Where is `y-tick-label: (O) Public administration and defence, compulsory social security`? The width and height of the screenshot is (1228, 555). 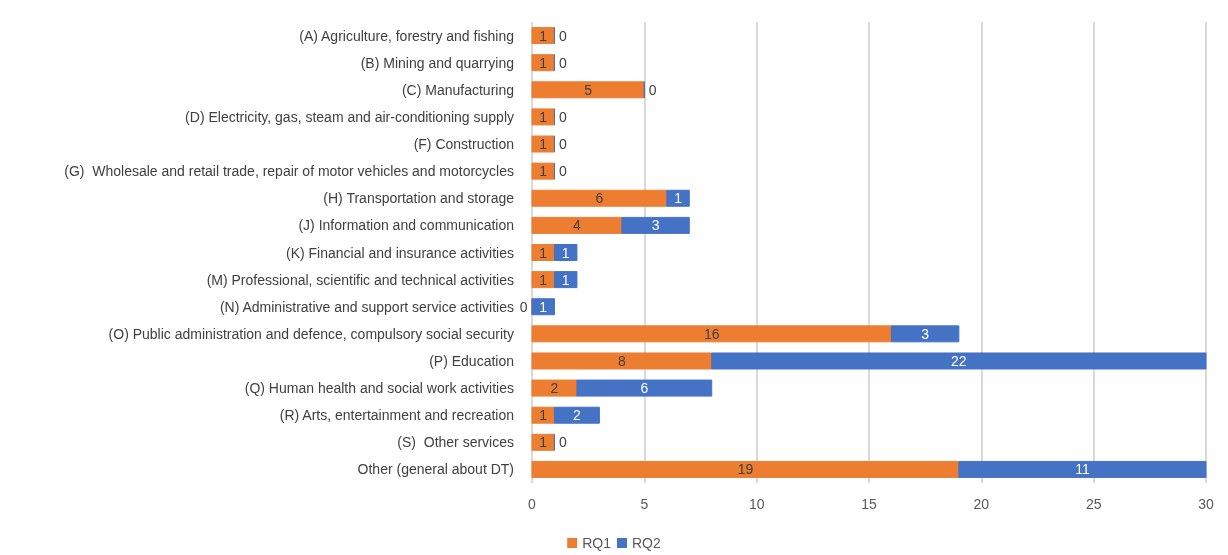 y-tick-label: (O) Public administration and defence, compulsory social security is located at coordinates (311, 333).